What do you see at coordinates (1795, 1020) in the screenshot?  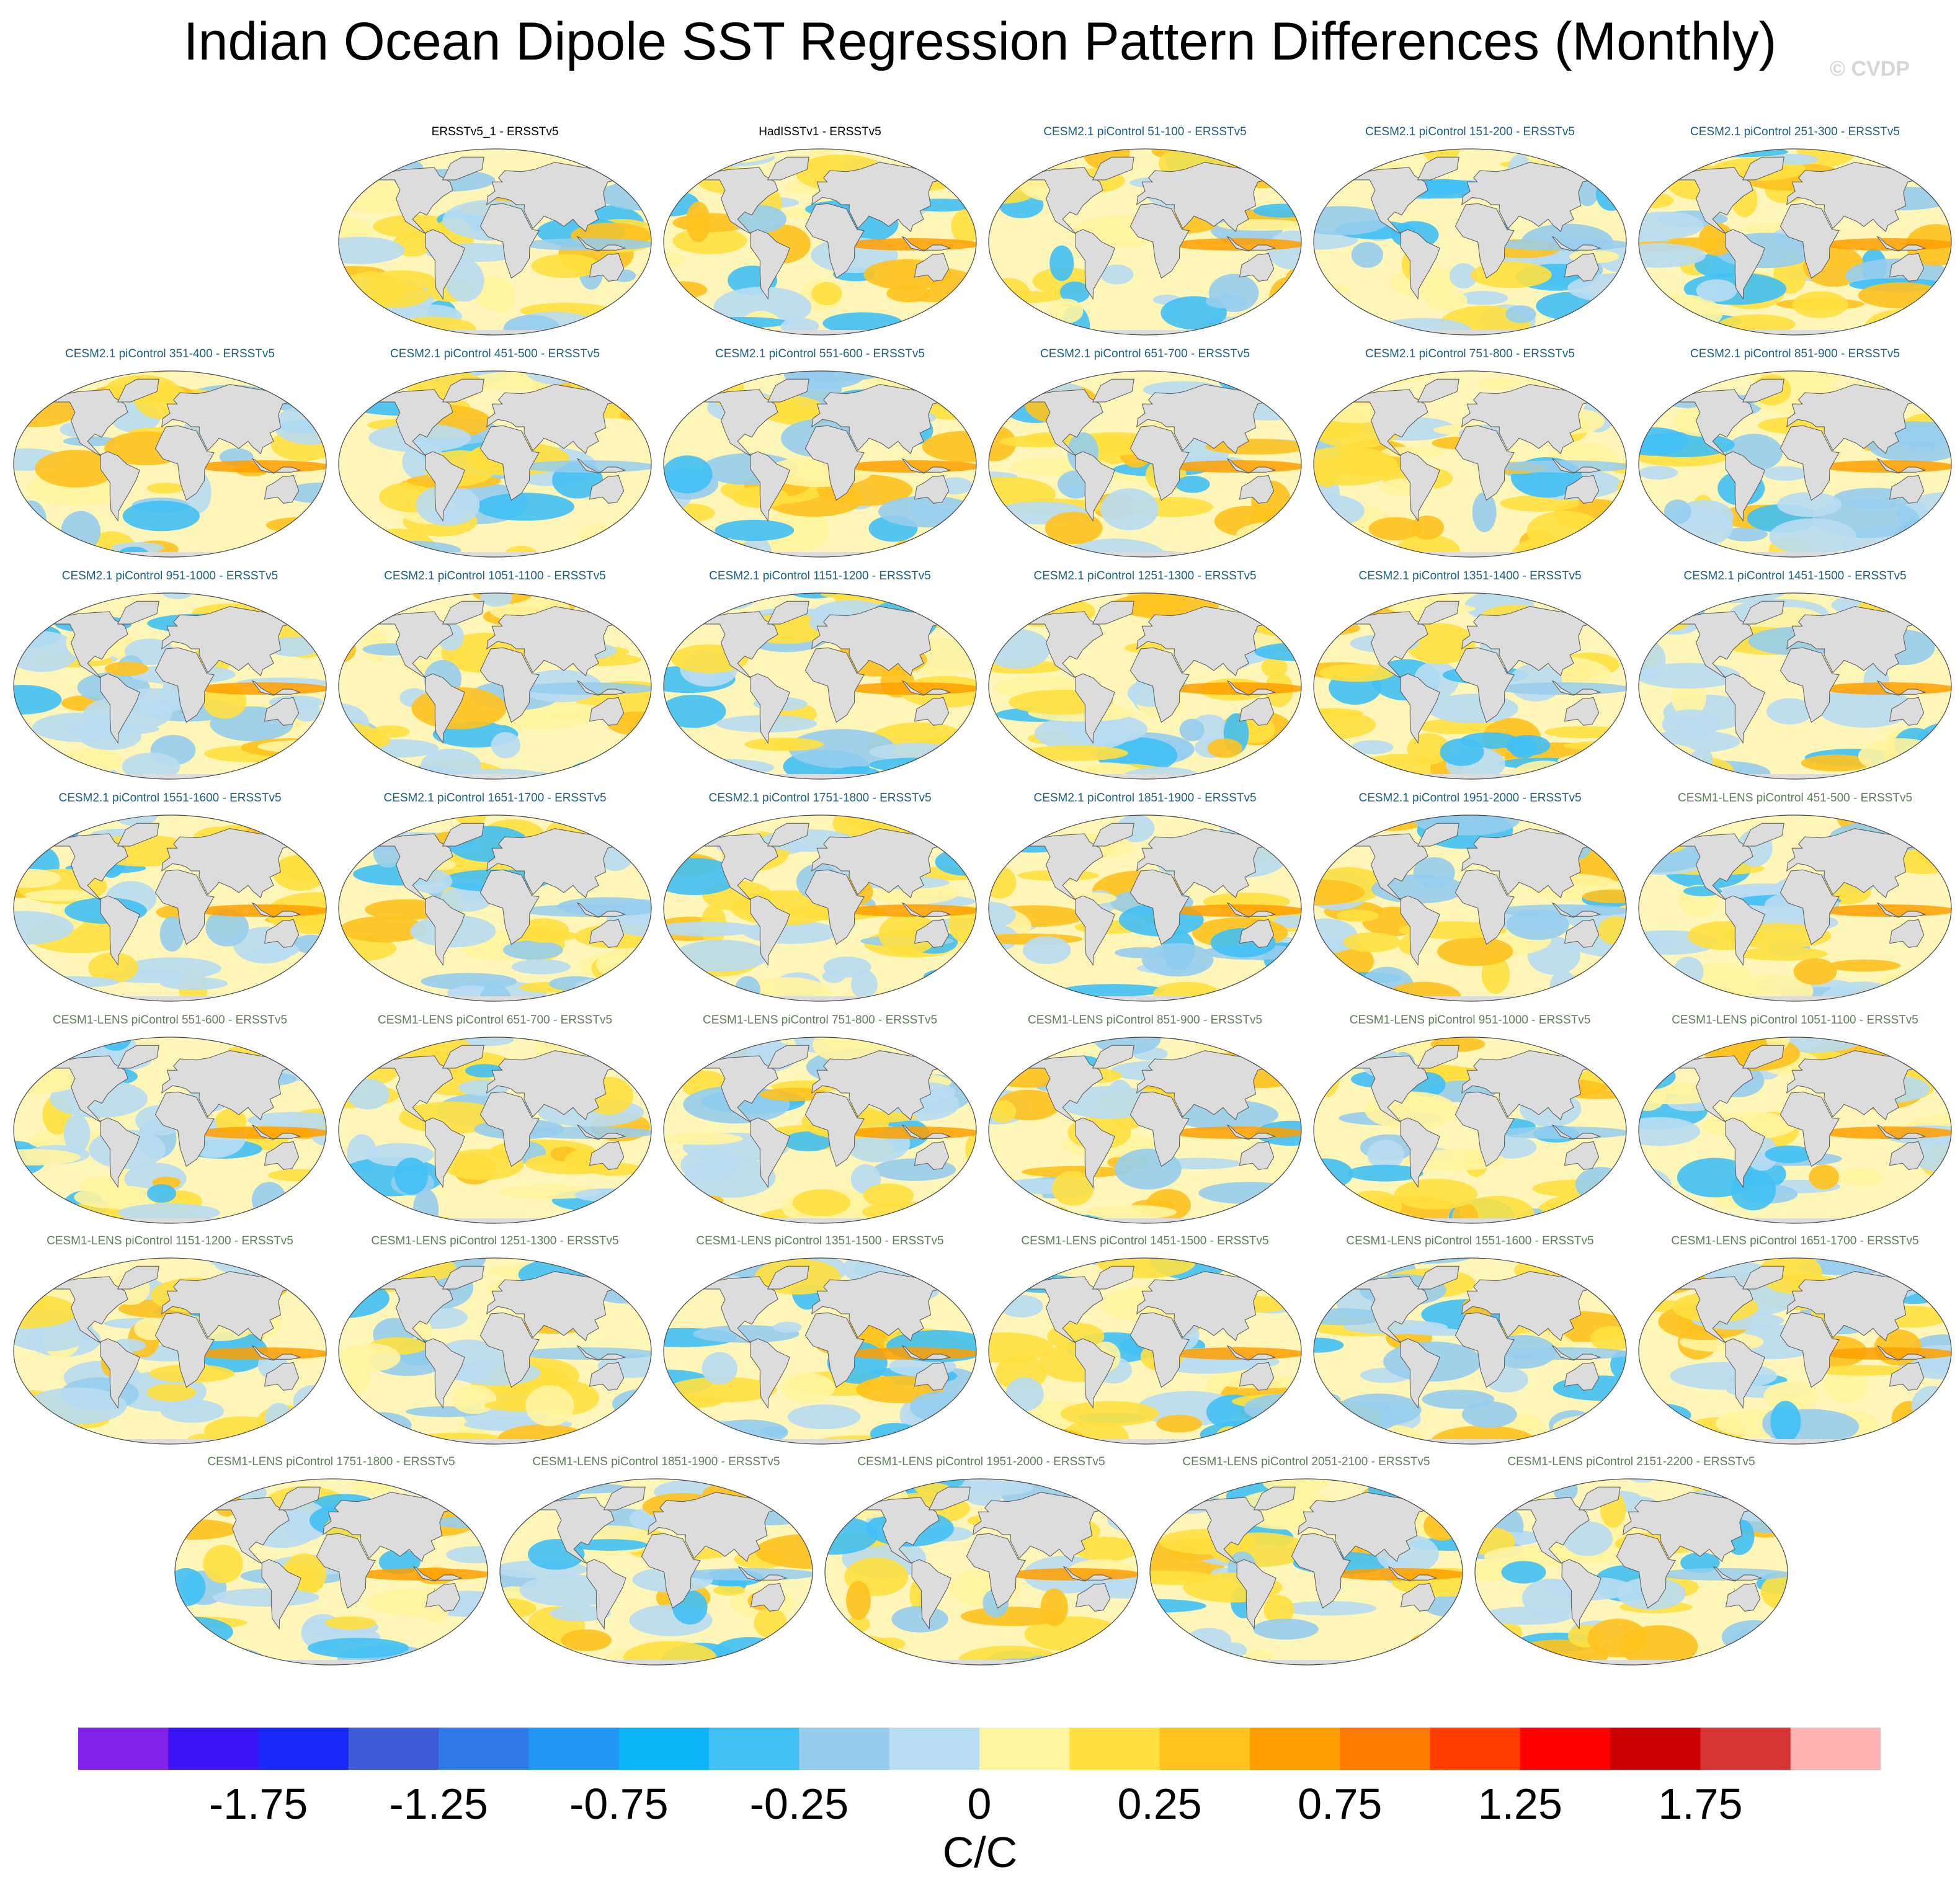 I see `panel-title: CESM1-LENS piControl 1051-1100 - ERSSTv5` at bounding box center [1795, 1020].